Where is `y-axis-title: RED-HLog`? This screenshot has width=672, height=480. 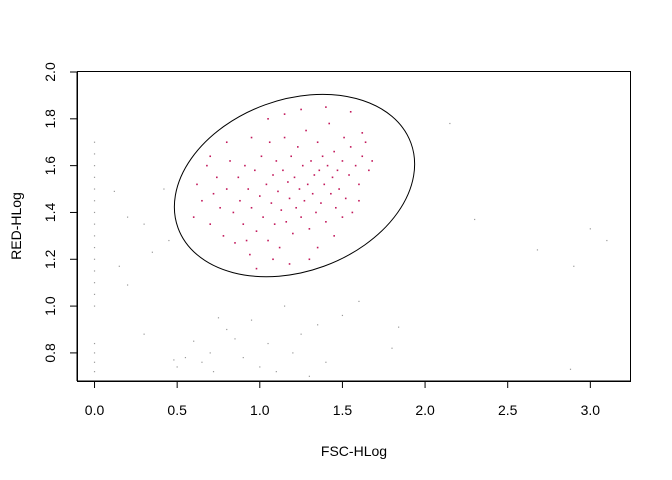 y-axis-title: RED-HLog is located at coordinates (16, 226).